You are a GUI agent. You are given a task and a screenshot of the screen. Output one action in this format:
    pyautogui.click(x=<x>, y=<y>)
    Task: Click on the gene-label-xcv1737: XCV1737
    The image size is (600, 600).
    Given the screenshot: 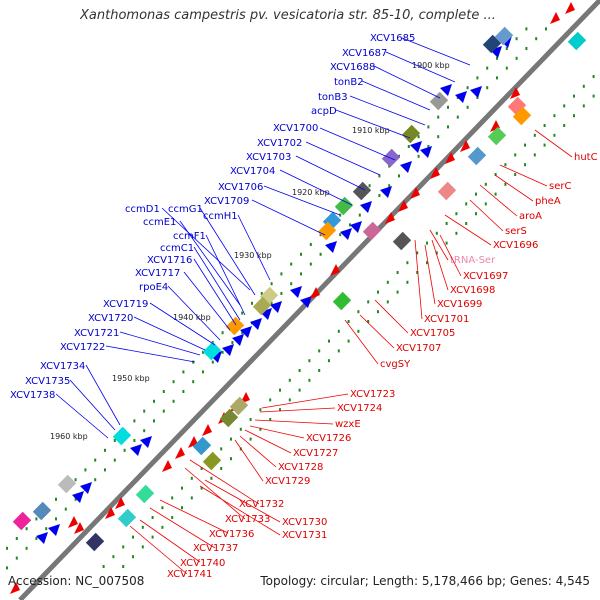 What is the action you would take?
    pyautogui.click(x=215, y=548)
    